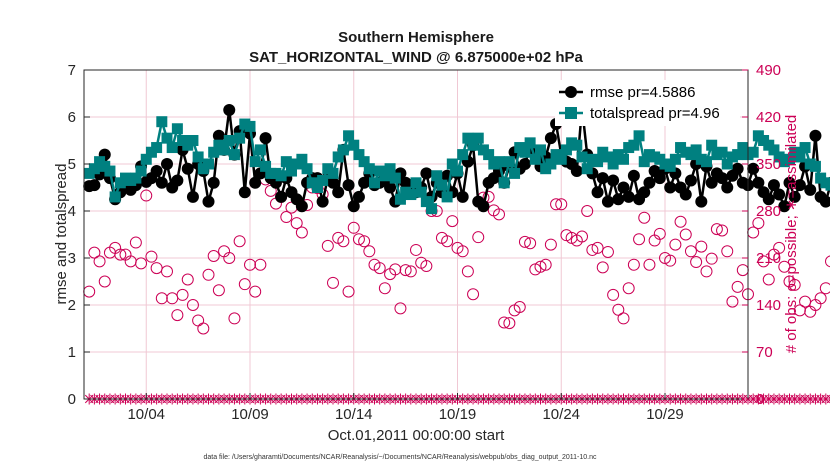 The width and height of the screenshot is (830, 470). I want to click on y-right-tick-label: 420, so click(768, 117).